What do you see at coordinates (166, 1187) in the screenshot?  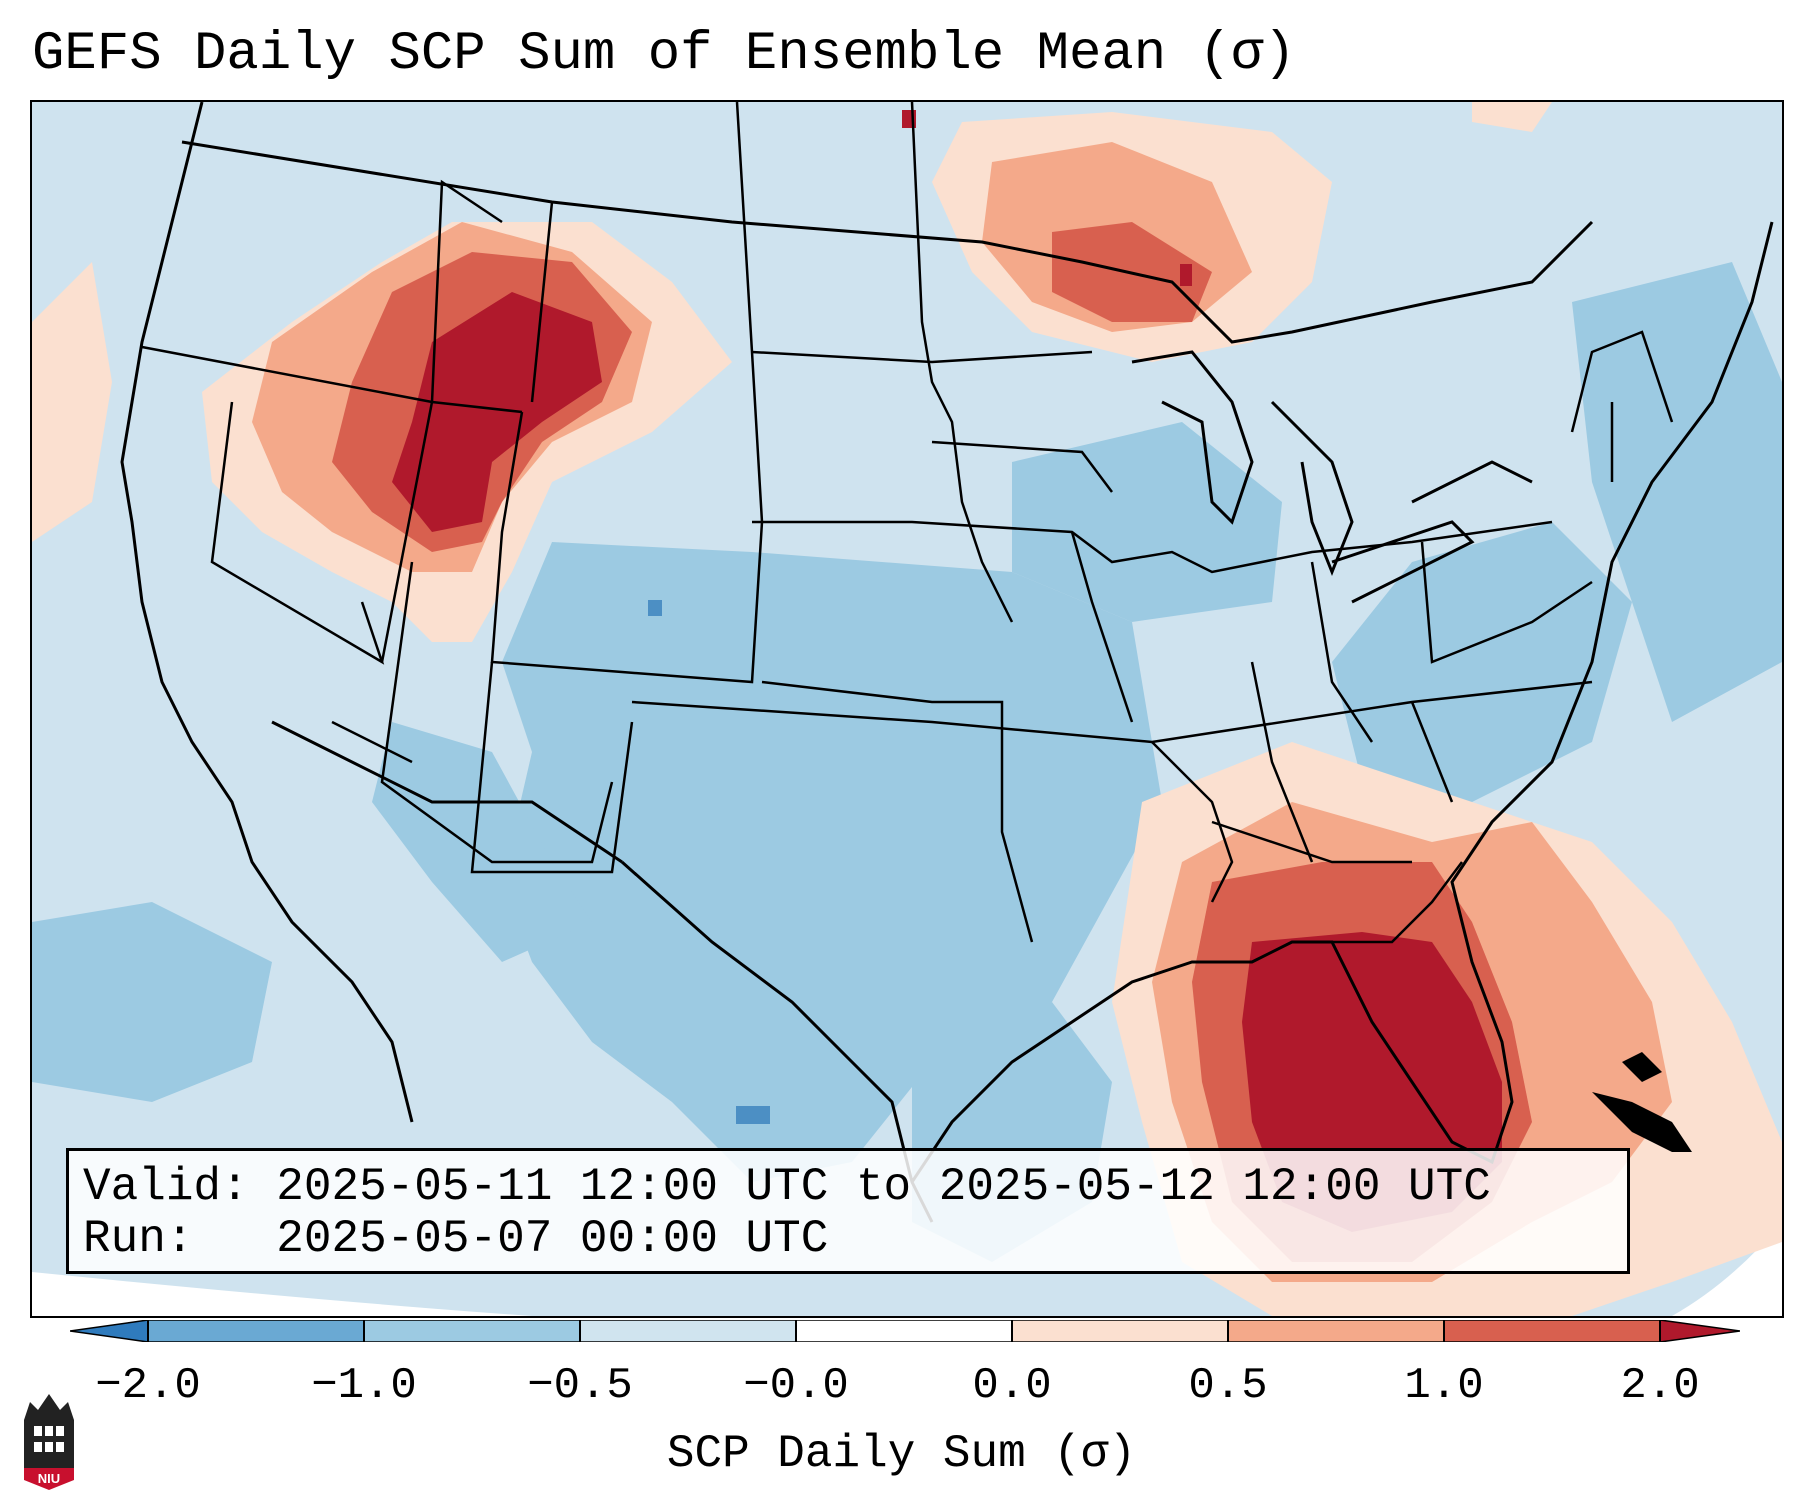 I see `valid-label: Valid:` at bounding box center [166, 1187].